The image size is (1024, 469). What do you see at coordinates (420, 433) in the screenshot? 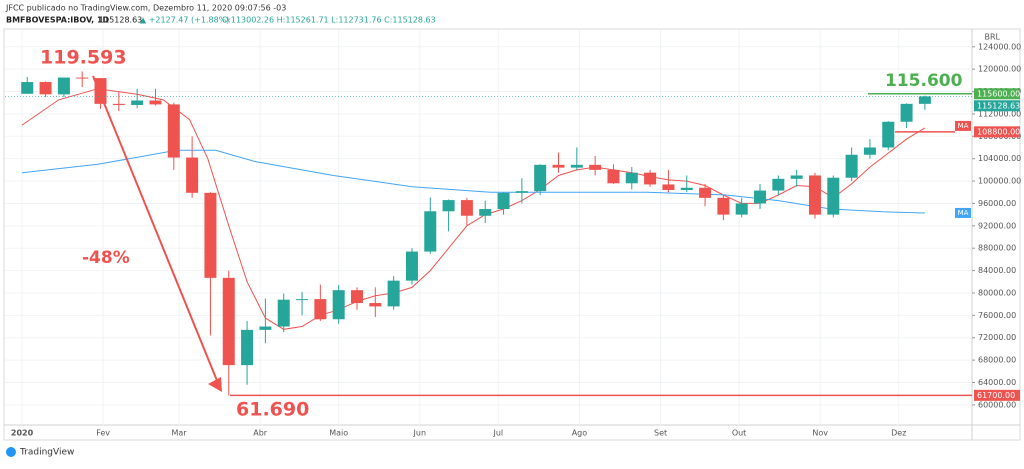
I see `x-tick-label: Jun` at bounding box center [420, 433].